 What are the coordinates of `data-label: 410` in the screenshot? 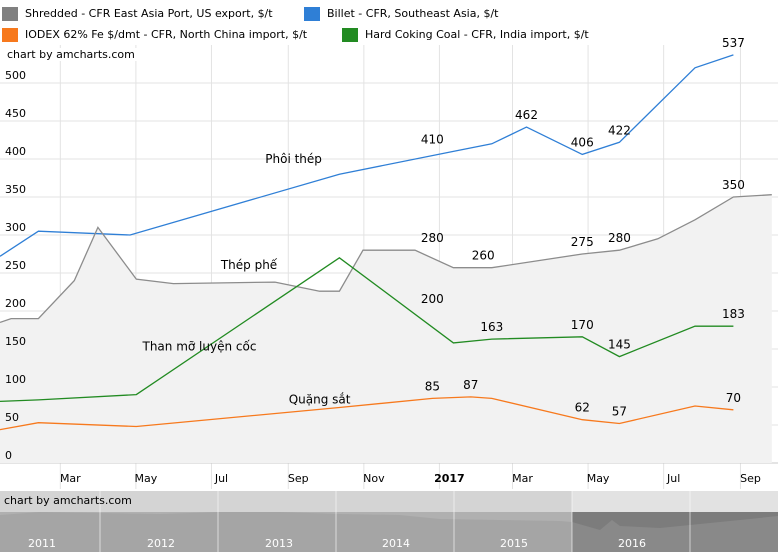 It's located at (432, 139).